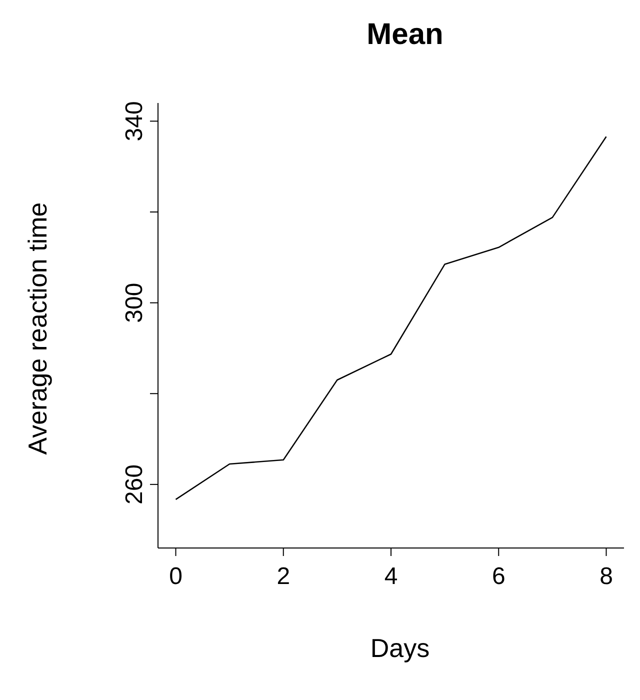 The width and height of the screenshot is (640, 700). I want to click on x-tick-label: 6, so click(499, 576).